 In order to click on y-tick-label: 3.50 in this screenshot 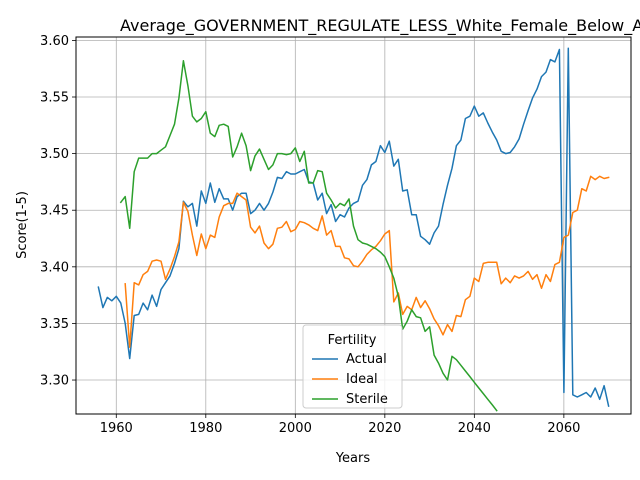, I will do `click(54, 154)`.